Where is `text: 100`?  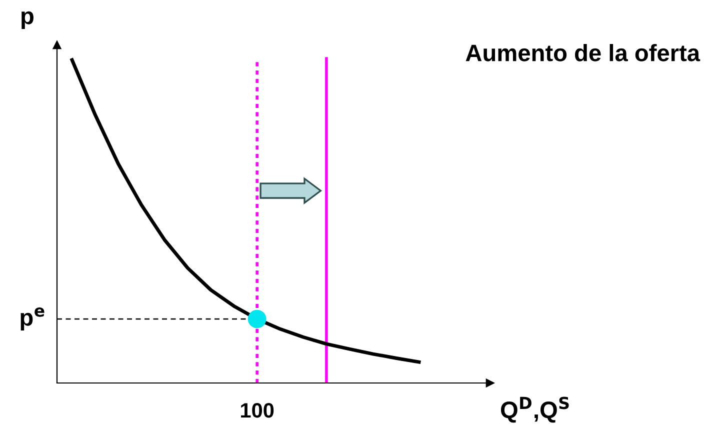
text: 100 is located at coordinates (257, 410).